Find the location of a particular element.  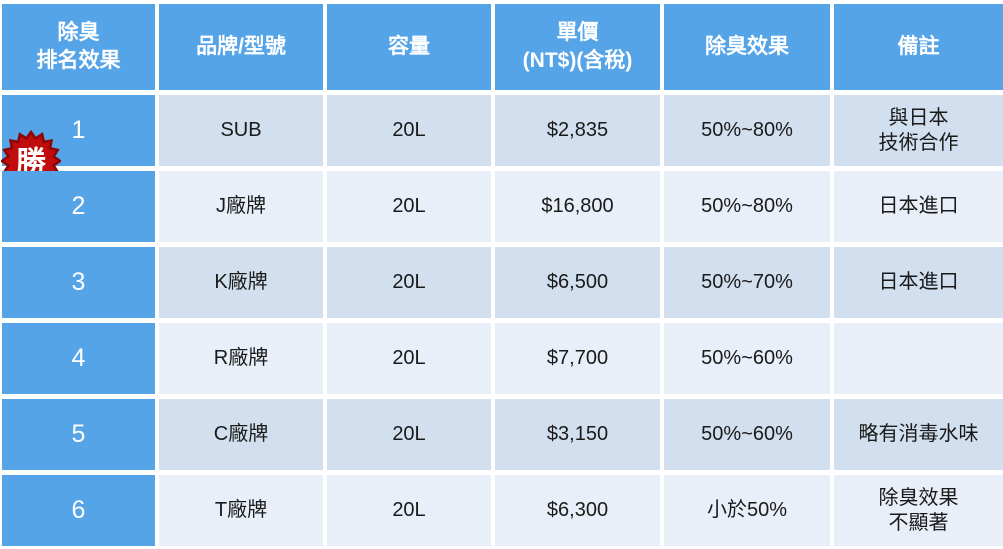

note-cell: 略有消毒水味 is located at coordinates (918, 434).